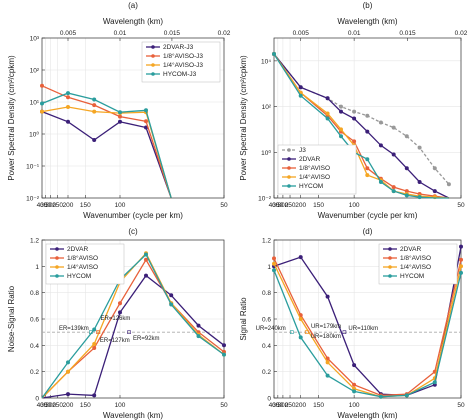  Describe the element at coordinates (415, 258) in the screenshot. I see `legend-entry: 1/8°AVISO` at that location.